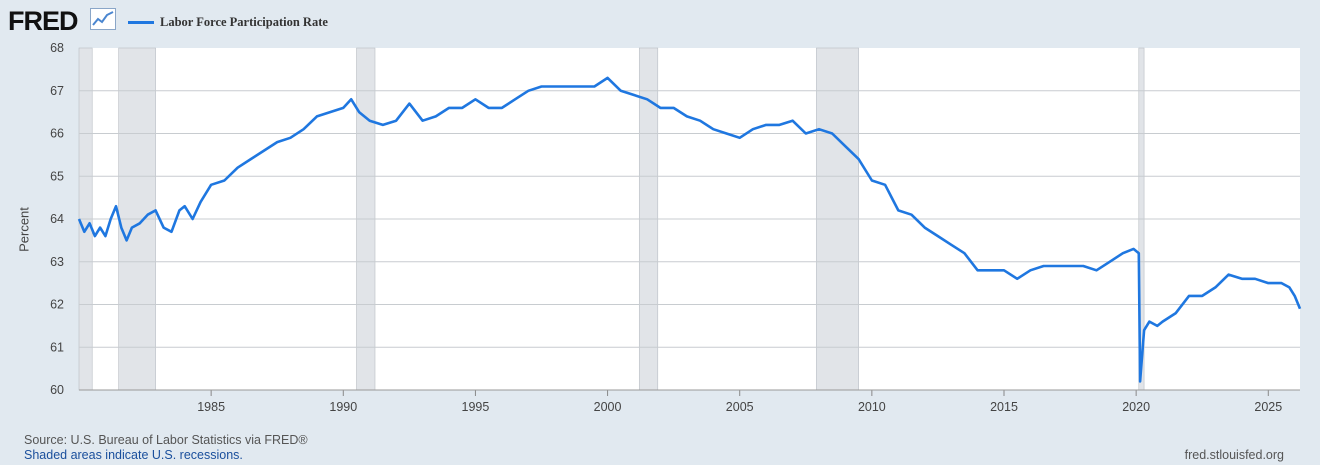  Describe the element at coordinates (57, 390) in the screenshot. I see `y-tick-label-60: 60` at that location.